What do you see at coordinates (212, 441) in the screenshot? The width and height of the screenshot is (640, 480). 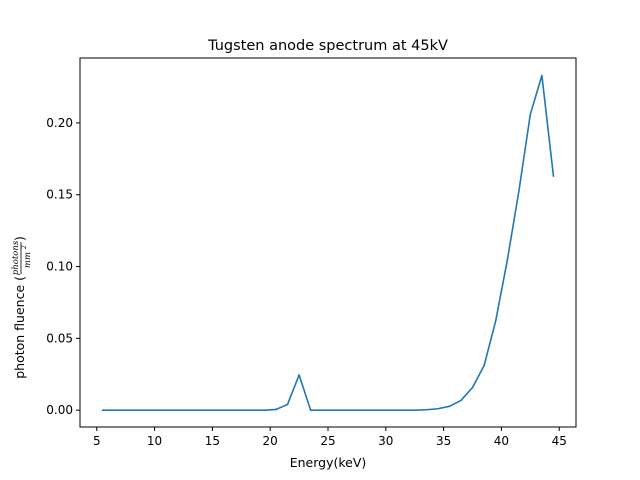 I see `x-tick-label: 15` at bounding box center [212, 441].